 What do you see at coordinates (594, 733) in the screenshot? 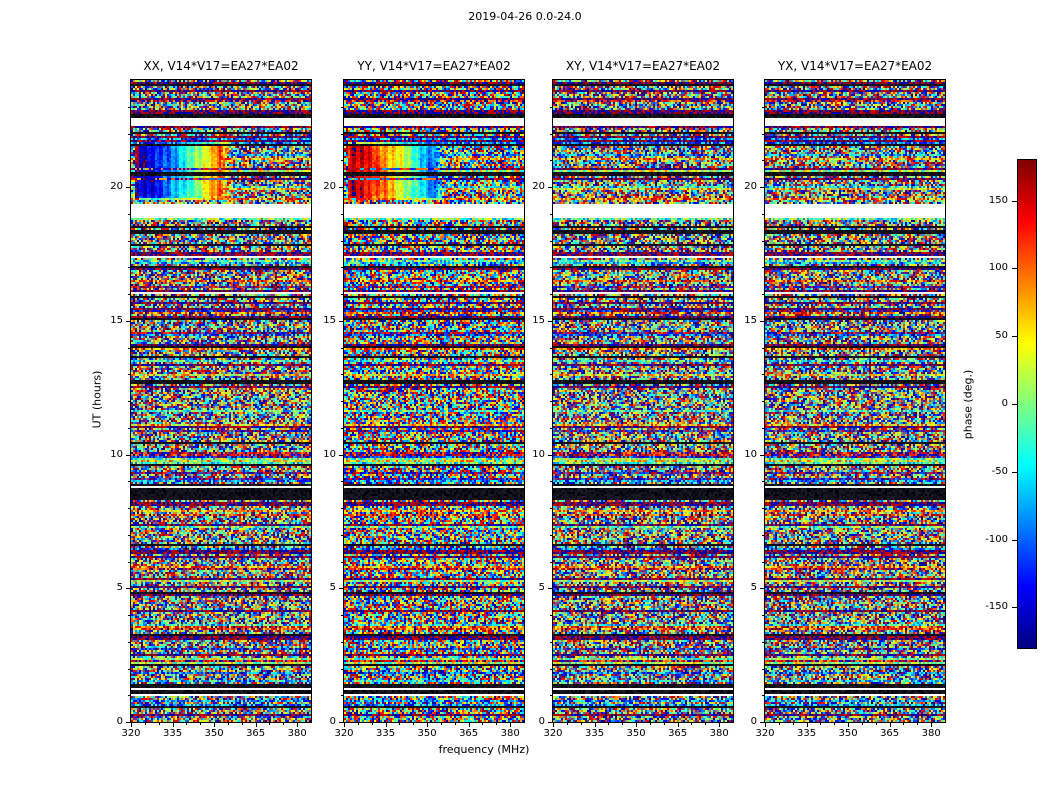
I see `x-tick-label: 335` at bounding box center [594, 733].